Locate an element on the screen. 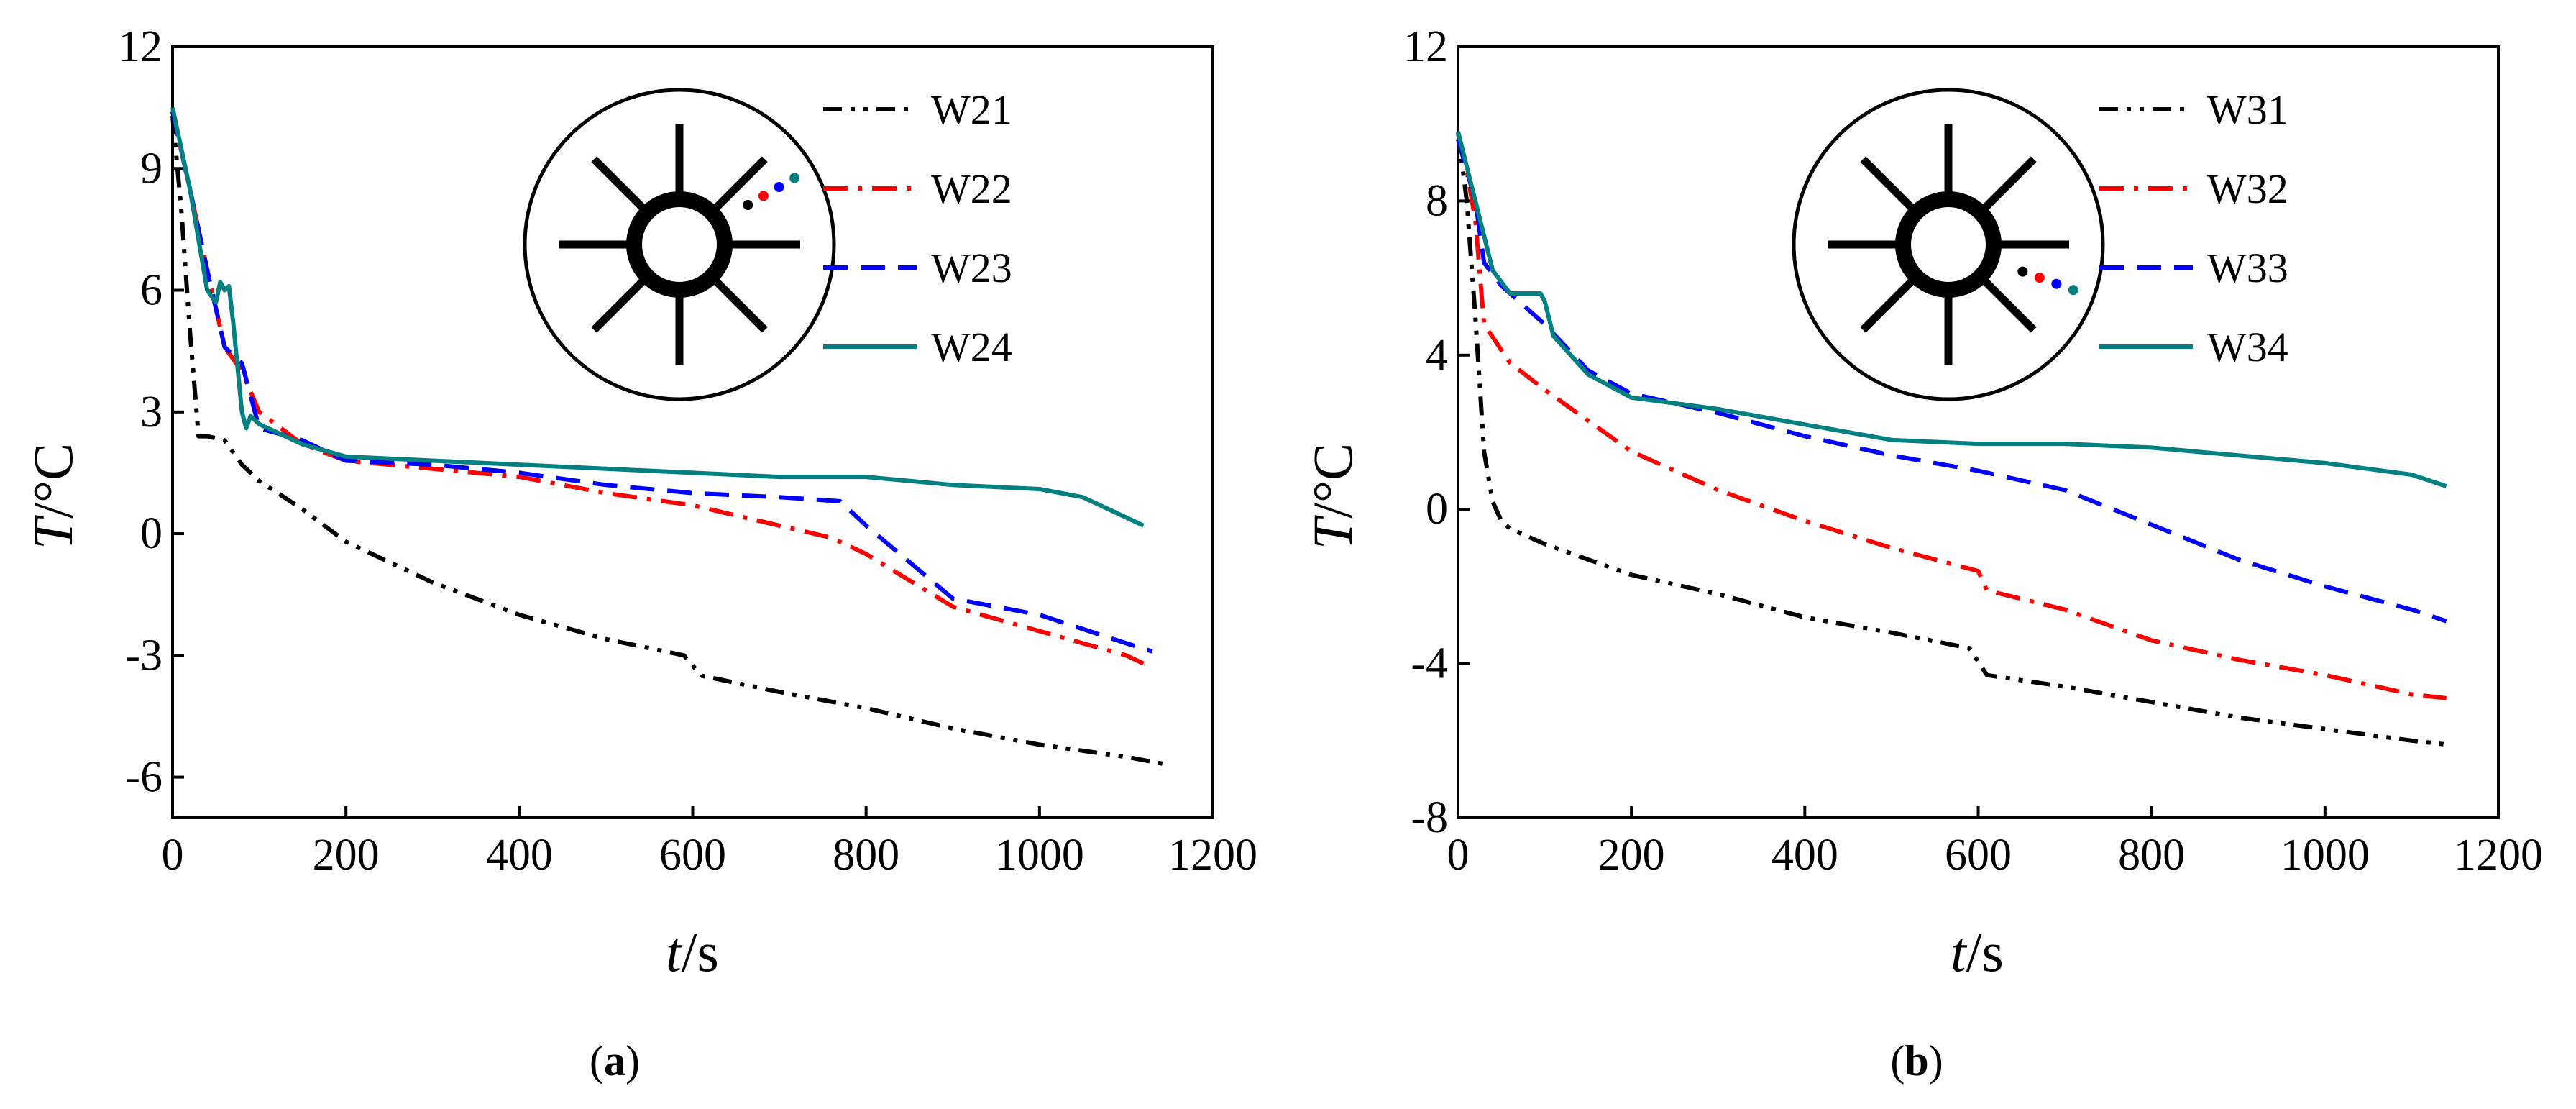 This screenshot has height=1109, width=2576. inset-measure-point-w32 is located at coordinates (2039, 278).